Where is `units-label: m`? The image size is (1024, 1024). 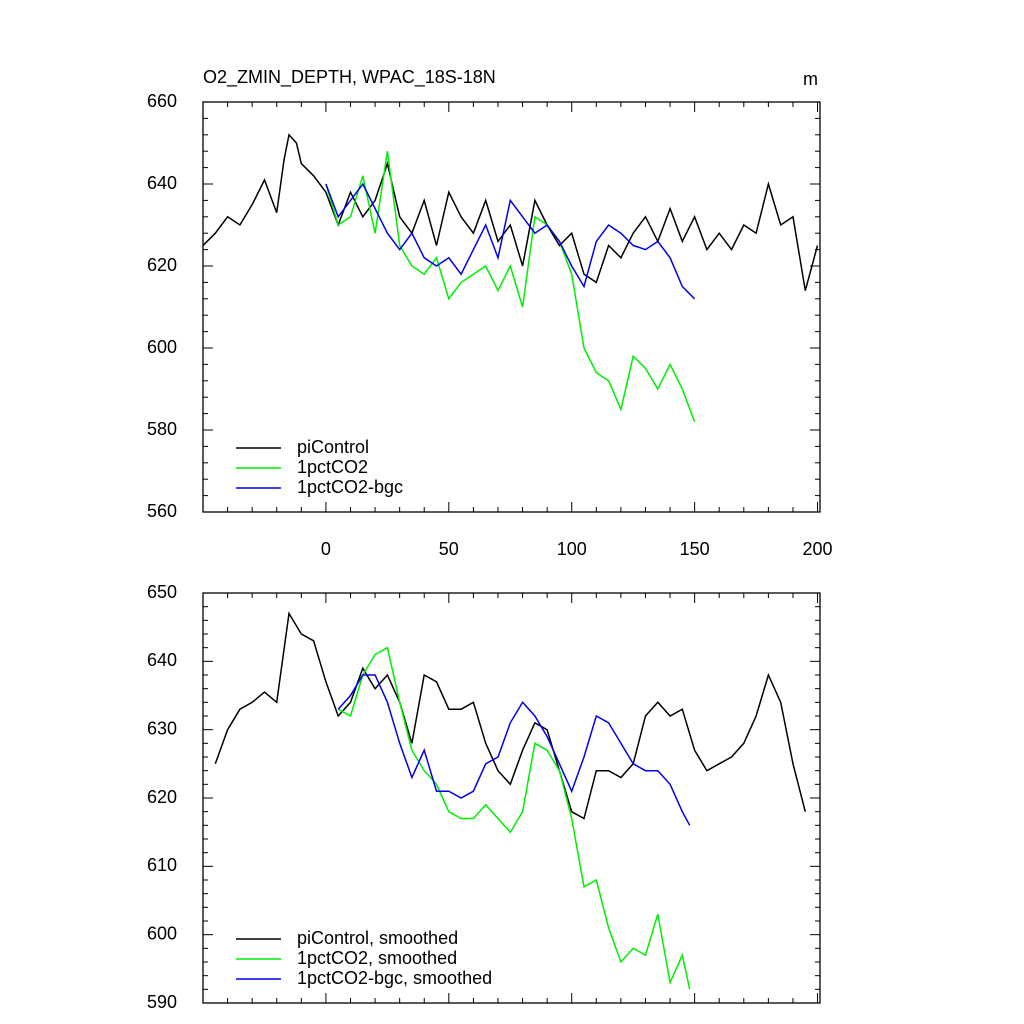 units-label: m is located at coordinates (810, 79).